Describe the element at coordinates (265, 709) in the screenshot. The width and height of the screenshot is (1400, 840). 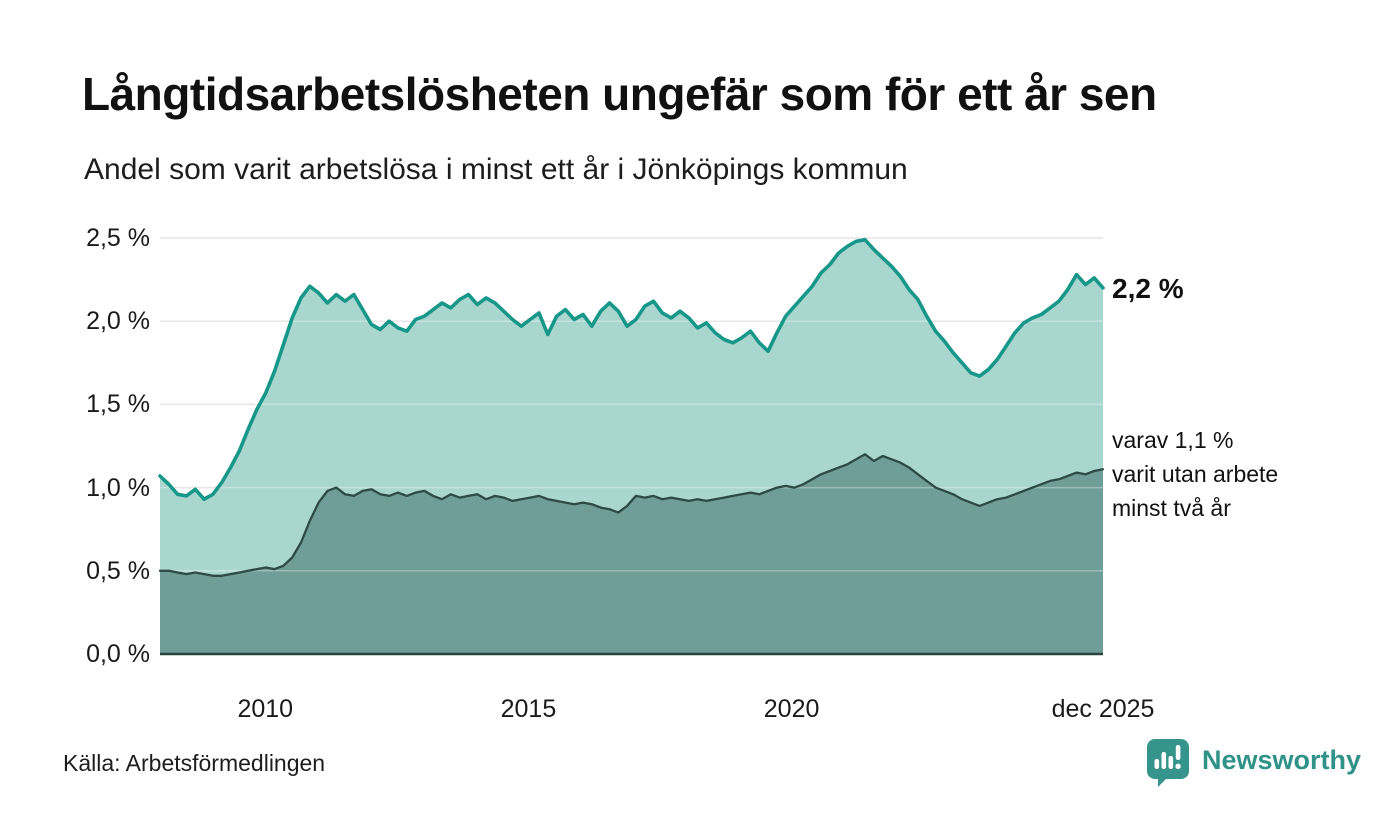
I see `x-tick-label: 2010` at that location.